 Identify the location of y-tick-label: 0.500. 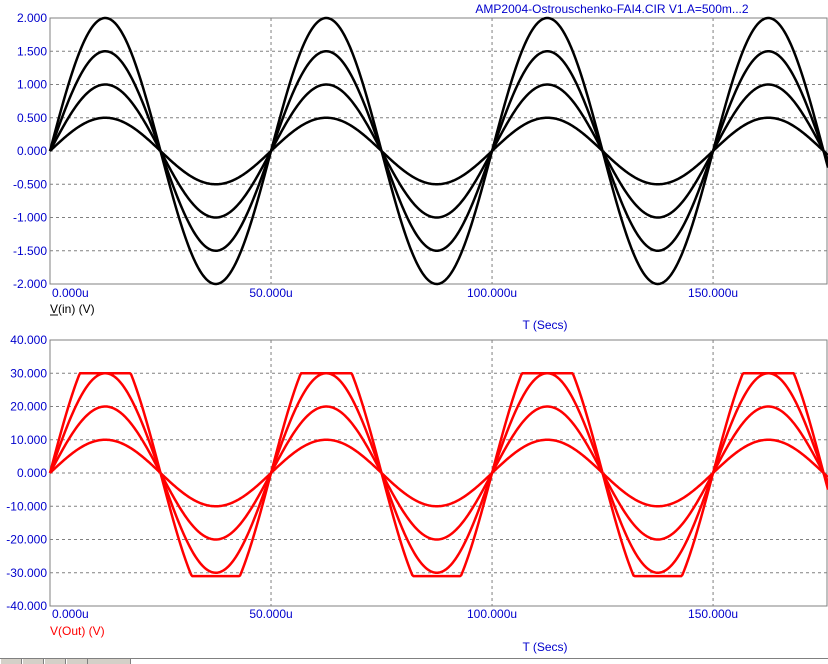
(32, 118).